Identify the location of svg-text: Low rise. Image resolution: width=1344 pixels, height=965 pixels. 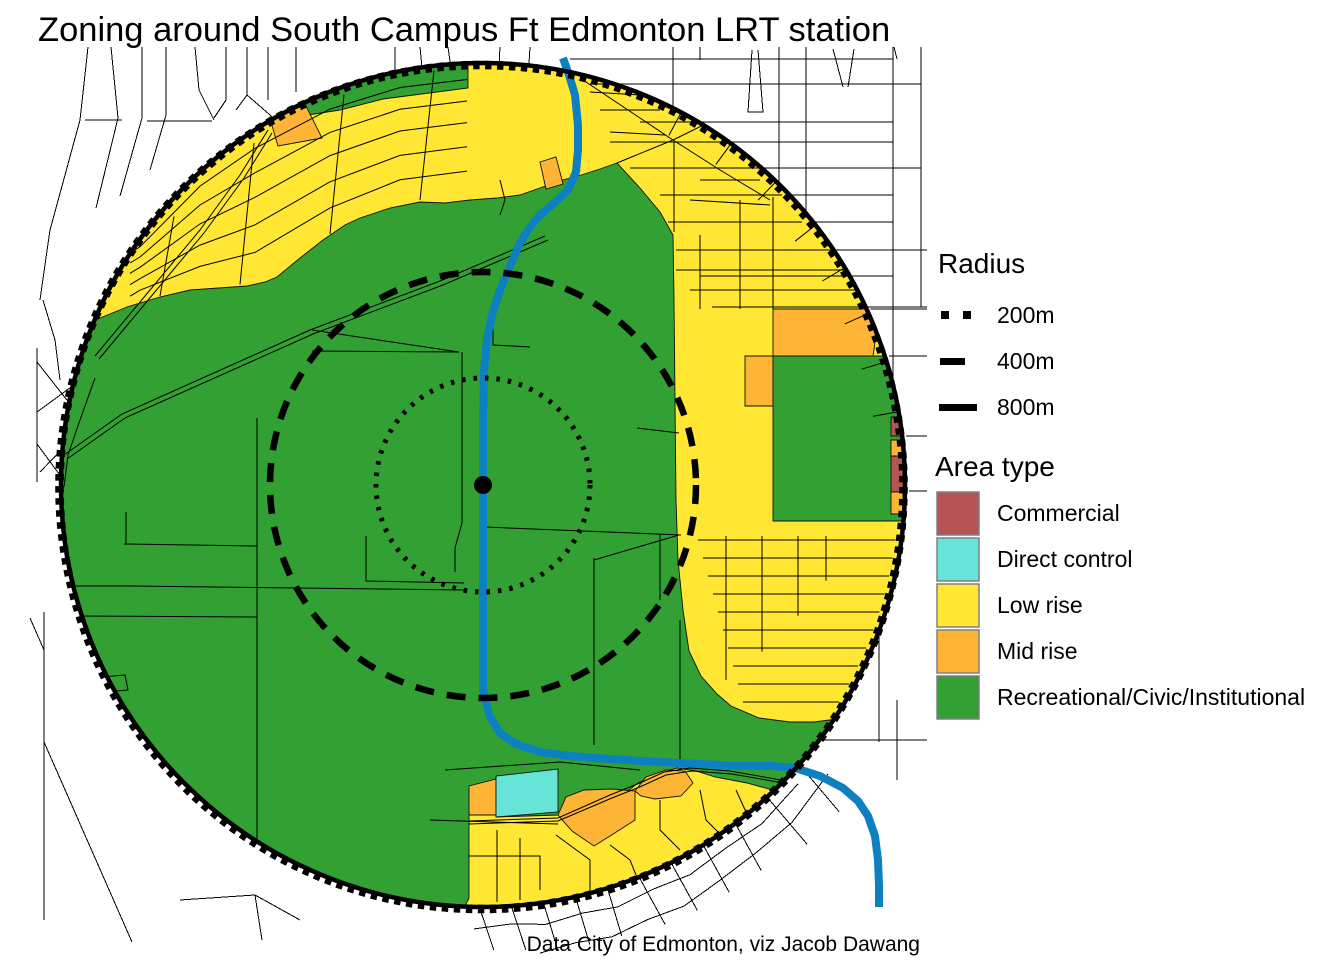
(1040, 605).